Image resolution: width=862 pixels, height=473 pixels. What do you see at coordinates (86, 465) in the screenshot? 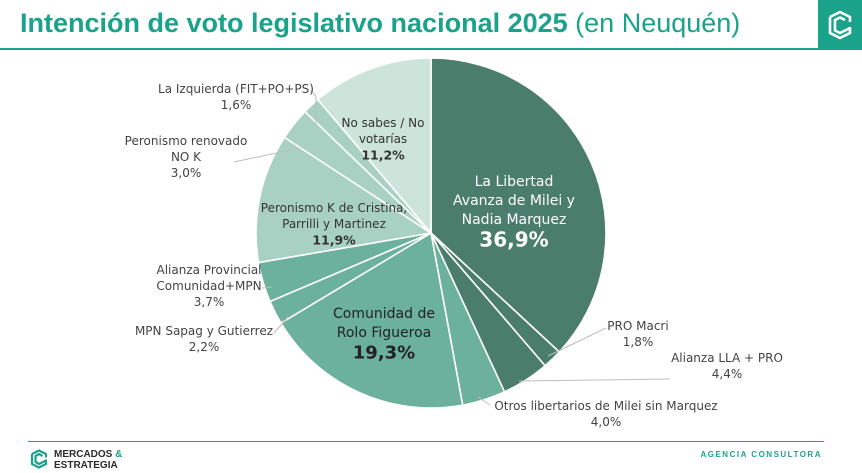
I see `brand-line2: ESTRATEGIA` at bounding box center [86, 465].